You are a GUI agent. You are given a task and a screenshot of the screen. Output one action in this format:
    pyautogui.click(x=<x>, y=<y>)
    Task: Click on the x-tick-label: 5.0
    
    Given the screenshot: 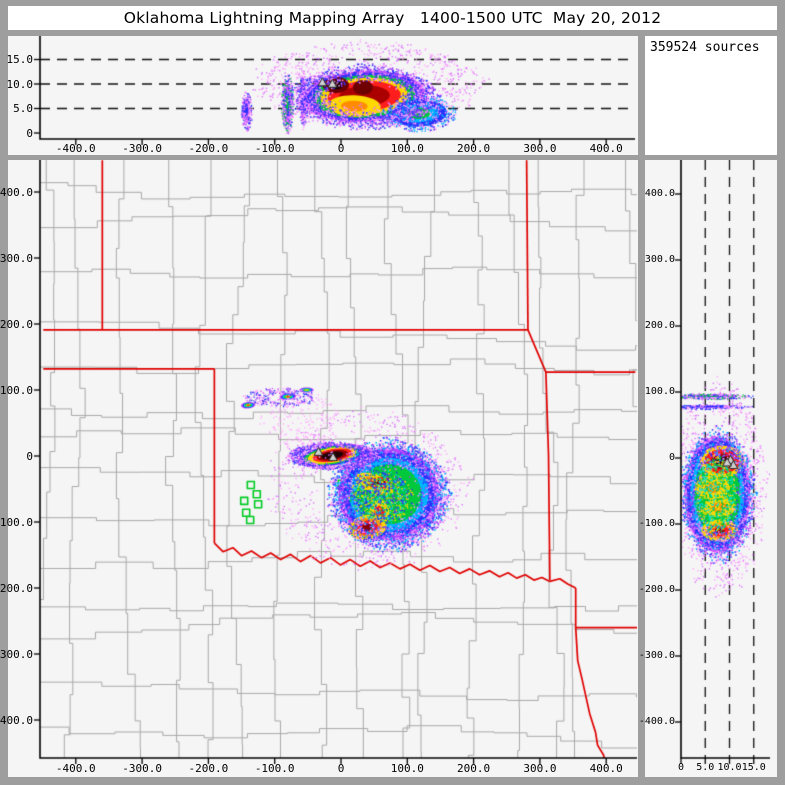 What is the action you would take?
    pyautogui.click(x=705, y=767)
    